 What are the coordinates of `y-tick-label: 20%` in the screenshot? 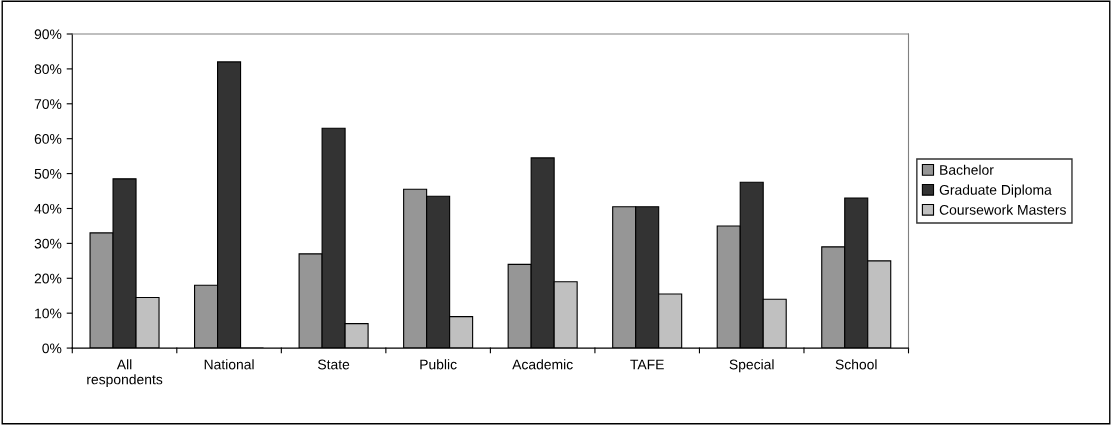 It's located at (48, 278).